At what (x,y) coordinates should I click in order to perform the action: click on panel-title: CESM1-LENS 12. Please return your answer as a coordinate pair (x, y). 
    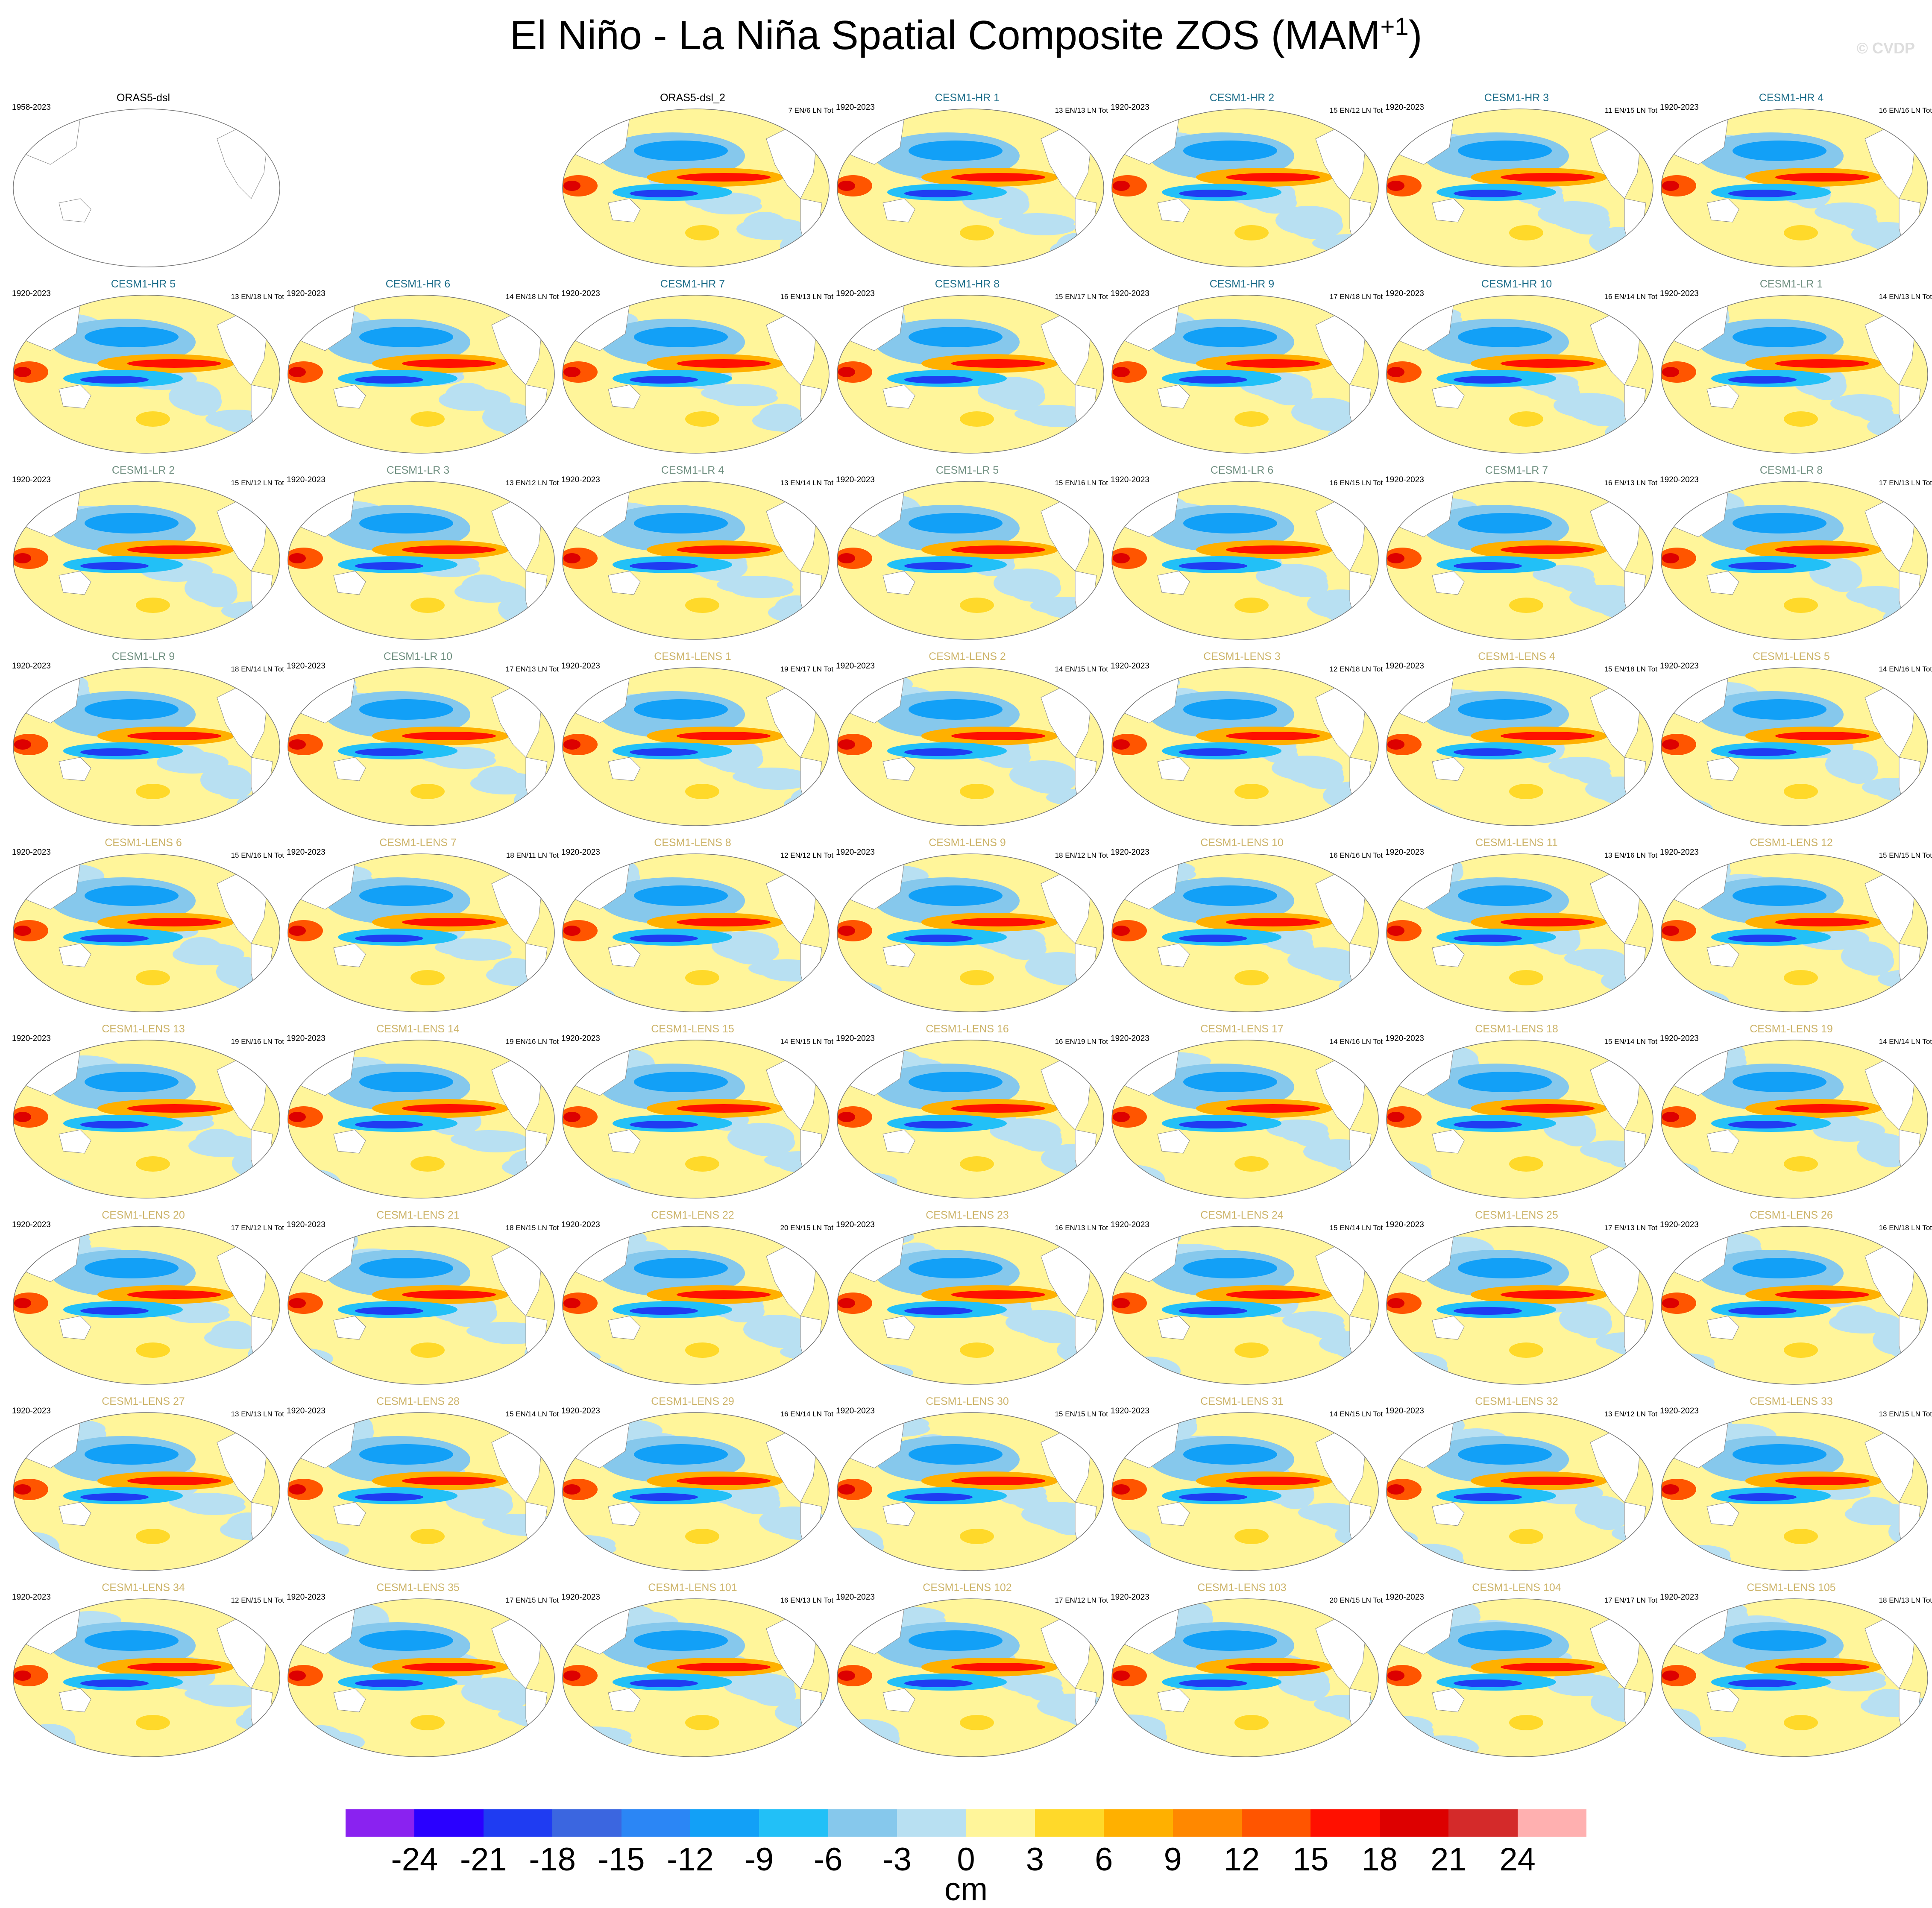
    Looking at the image, I should click on (1791, 843).